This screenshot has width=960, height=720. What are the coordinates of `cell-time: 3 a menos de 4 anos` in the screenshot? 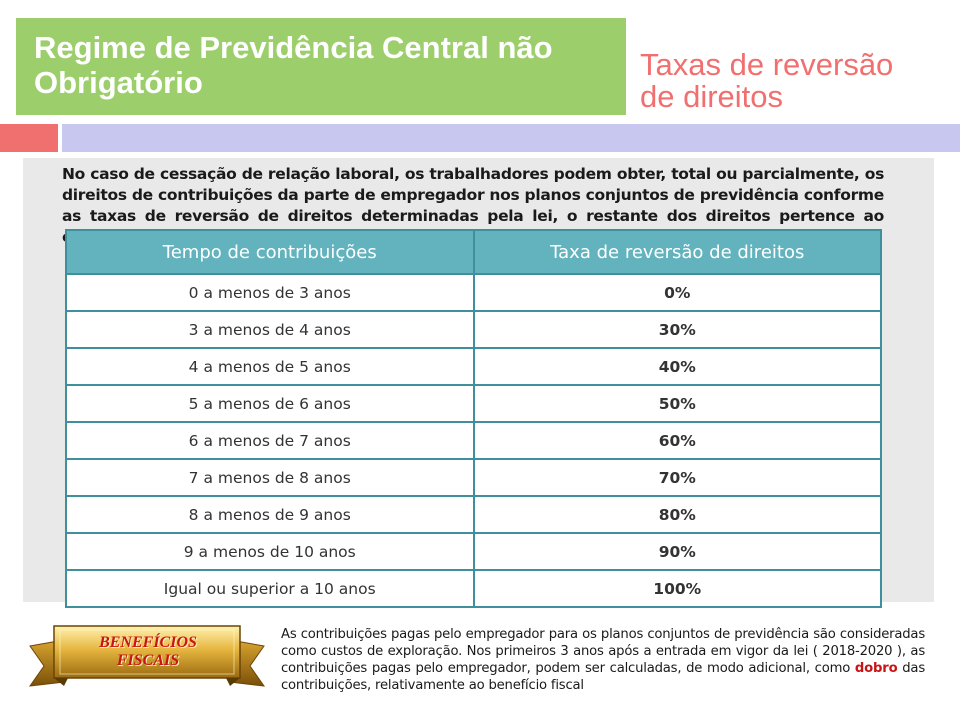 It's located at (270, 329).